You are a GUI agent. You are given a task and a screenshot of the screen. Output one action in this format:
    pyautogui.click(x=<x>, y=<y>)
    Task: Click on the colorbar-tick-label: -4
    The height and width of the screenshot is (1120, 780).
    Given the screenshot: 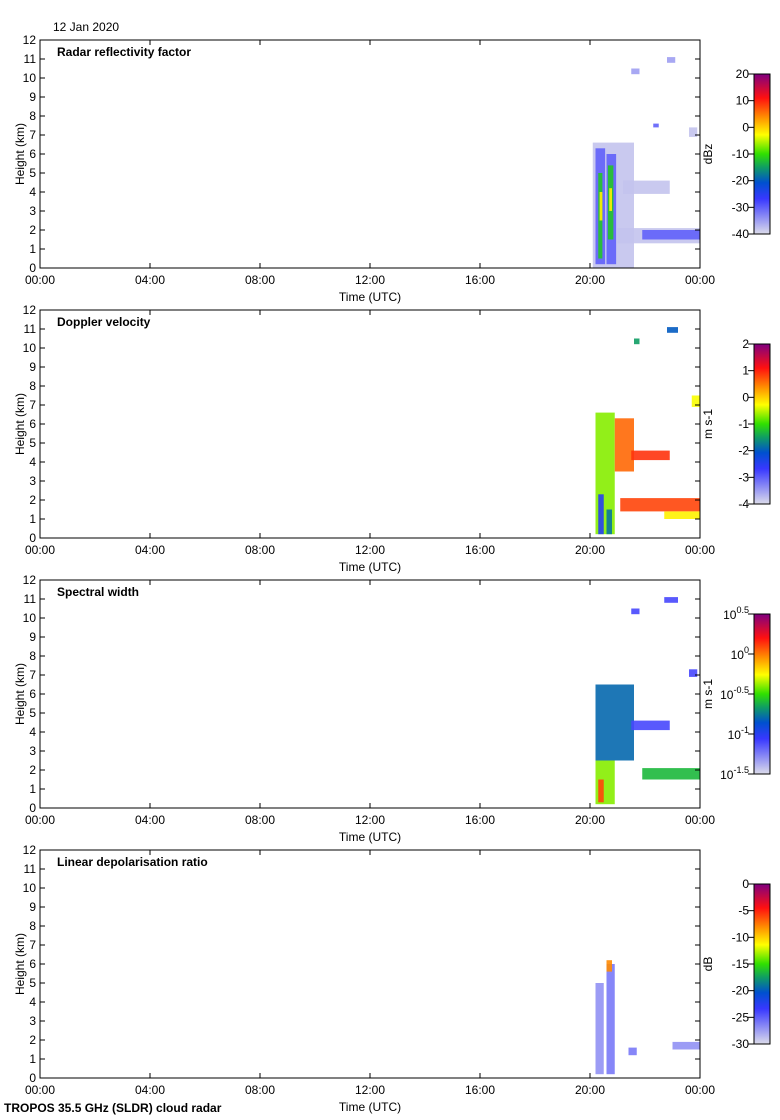 What is the action you would take?
    pyautogui.click(x=743, y=504)
    